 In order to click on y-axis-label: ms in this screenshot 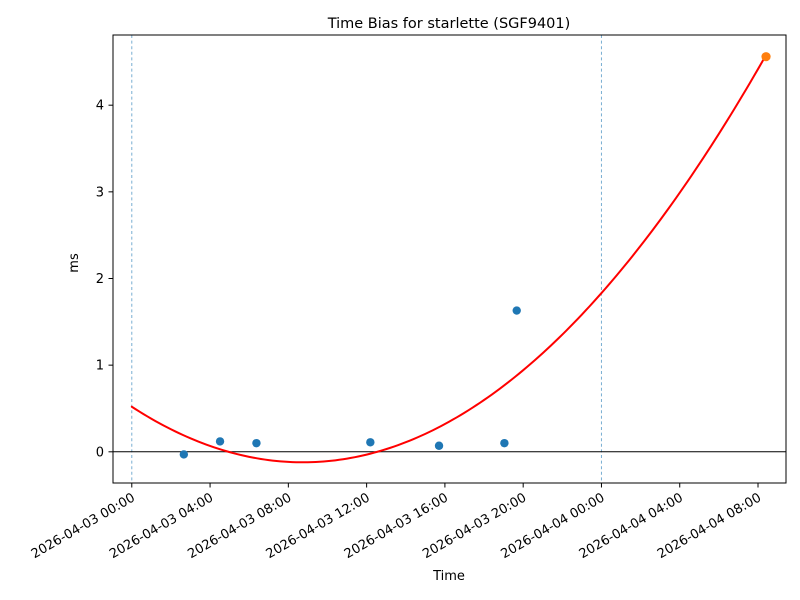, I will do `click(74, 263)`.